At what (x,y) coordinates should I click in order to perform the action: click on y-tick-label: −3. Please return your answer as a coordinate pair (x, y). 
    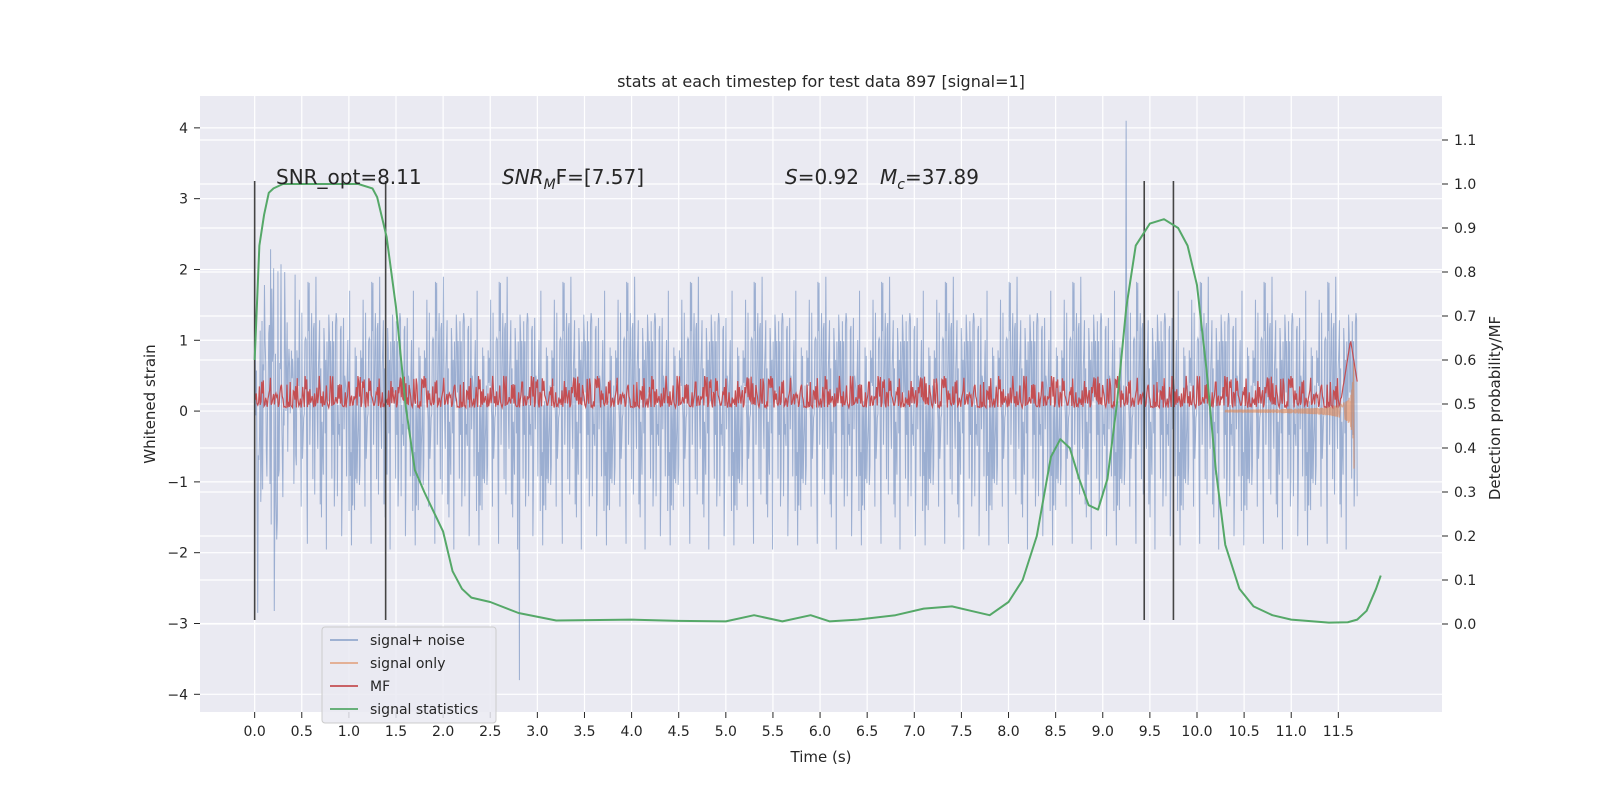
    Looking at the image, I should click on (177, 624).